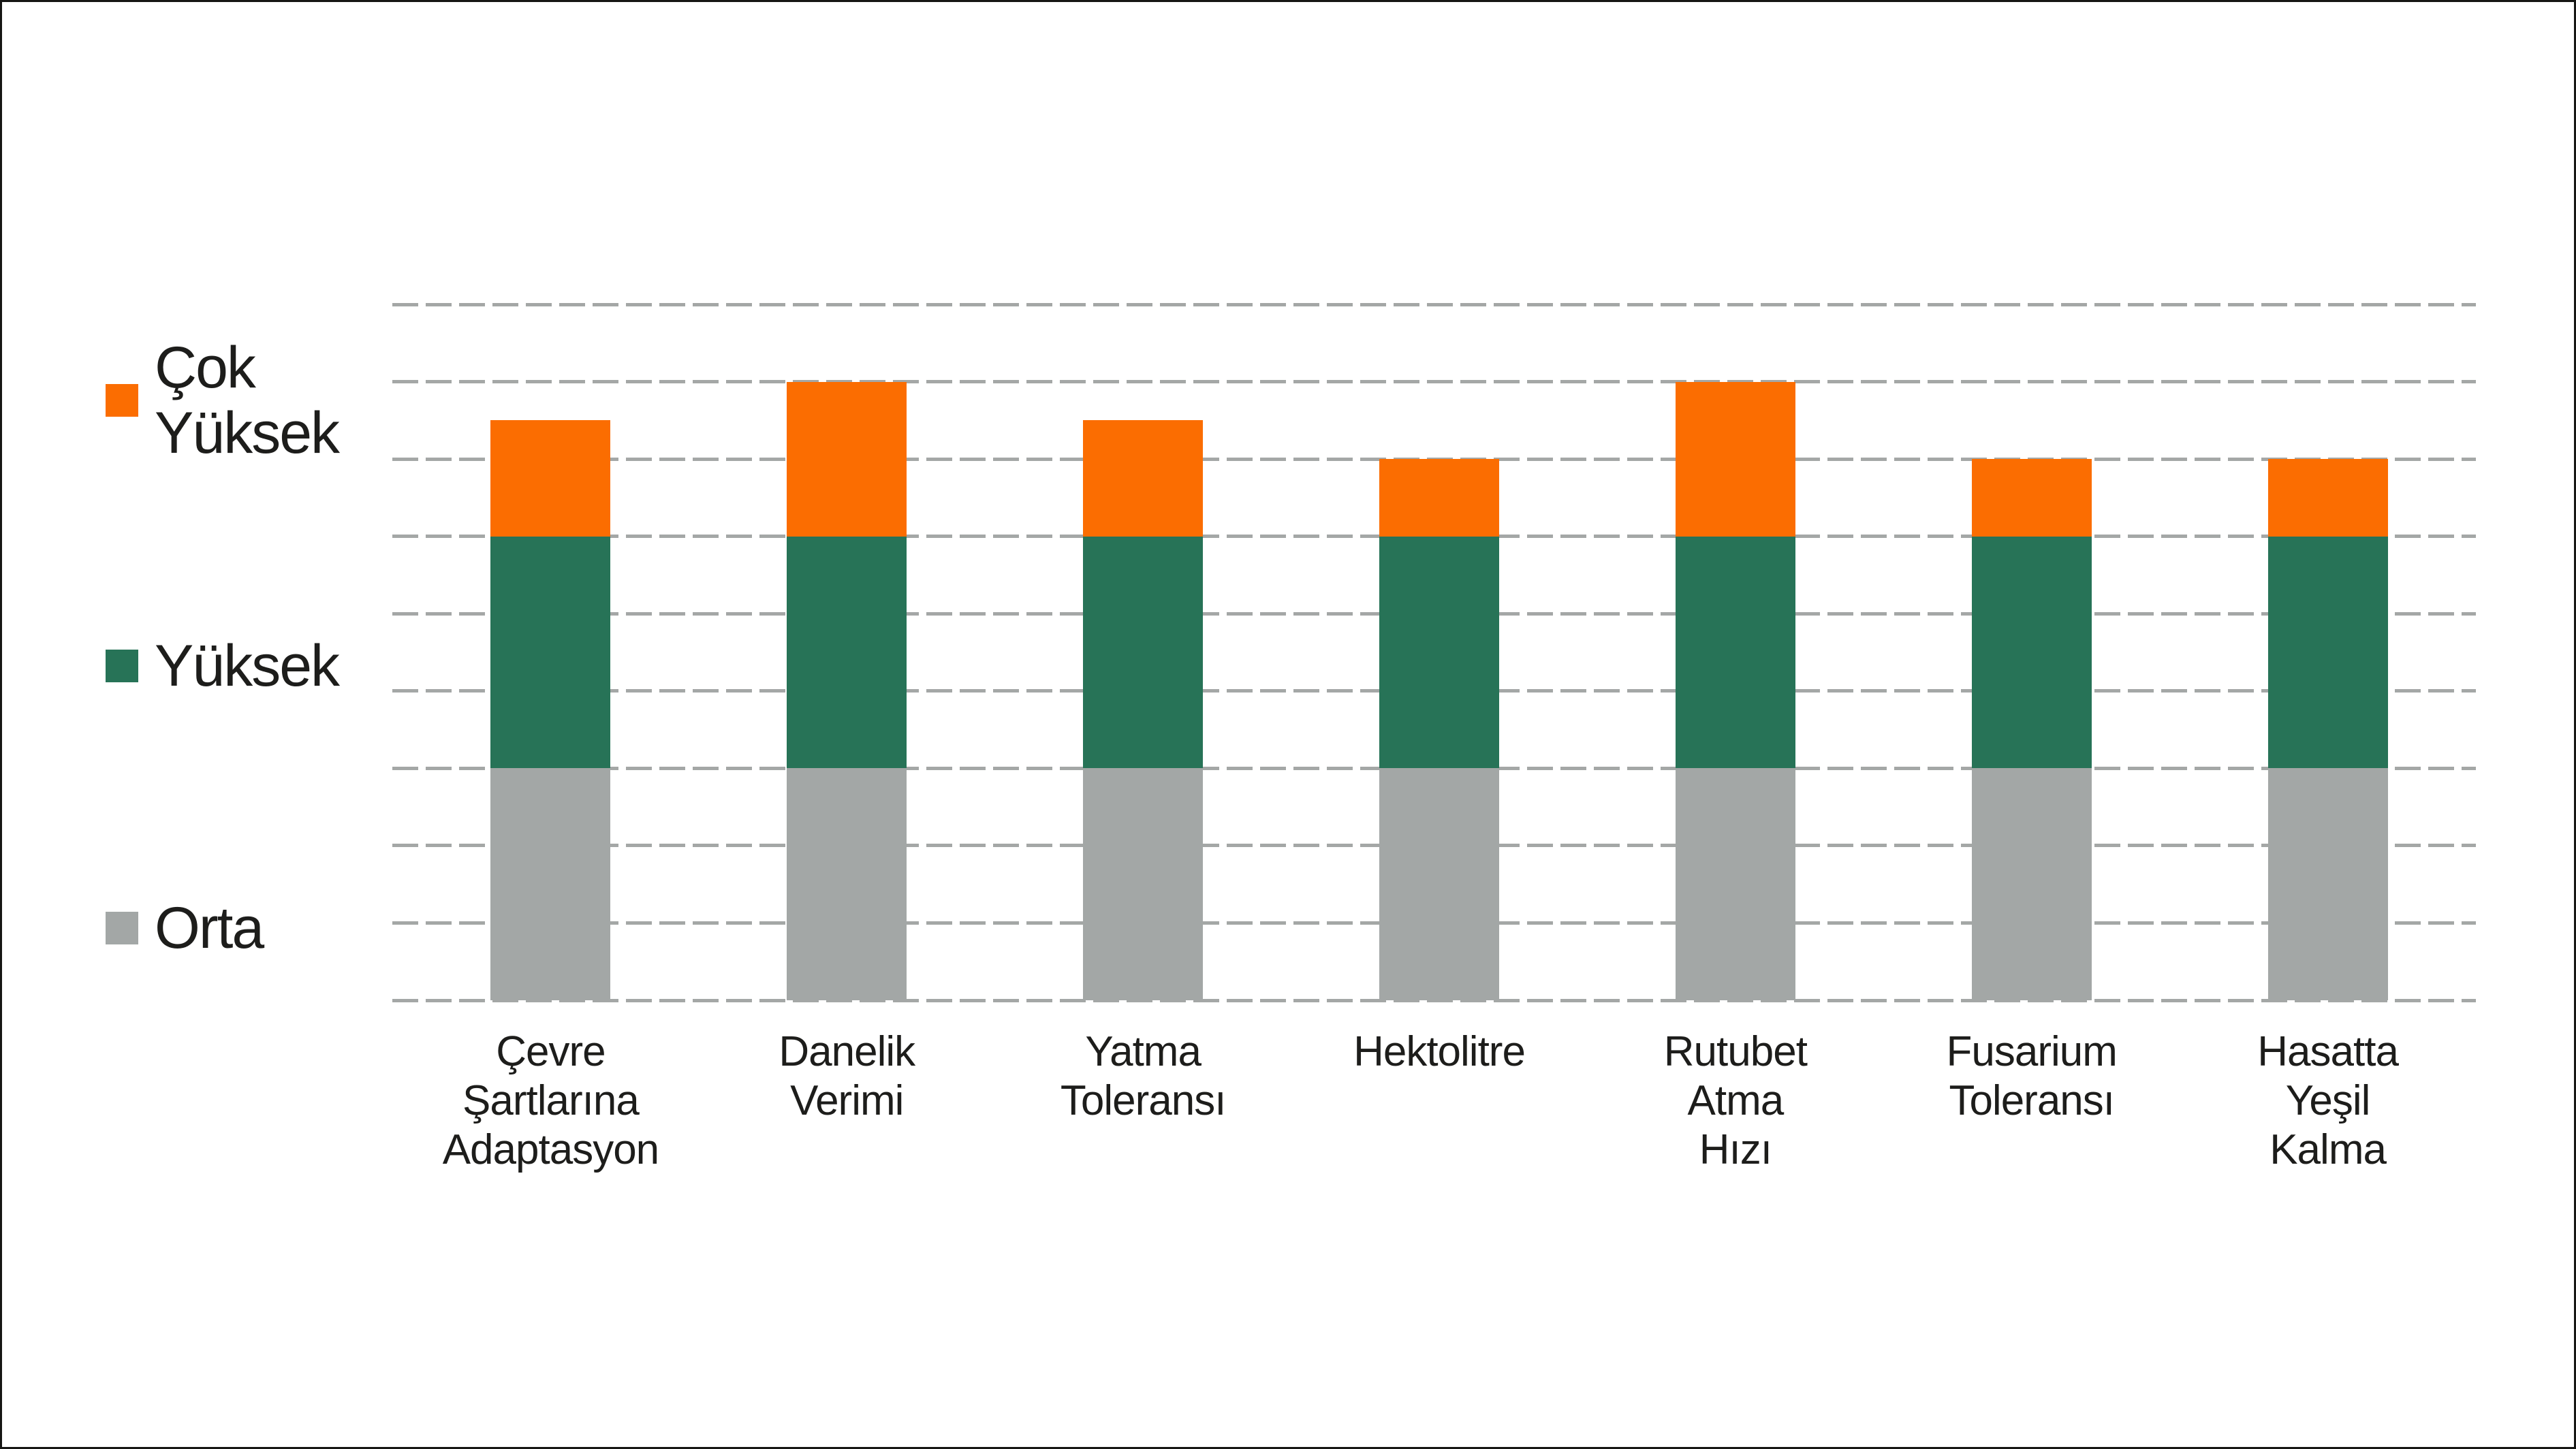  Describe the element at coordinates (209, 928) in the screenshot. I see `legend-label-orta: Orta` at that location.